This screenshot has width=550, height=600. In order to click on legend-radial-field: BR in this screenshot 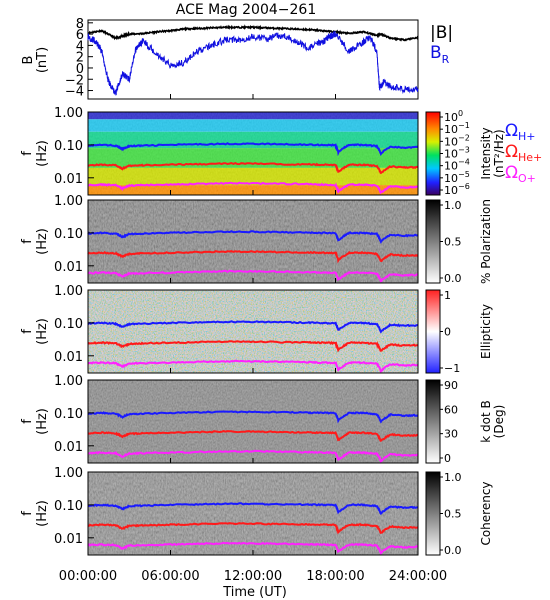, I will do `click(440, 54)`.